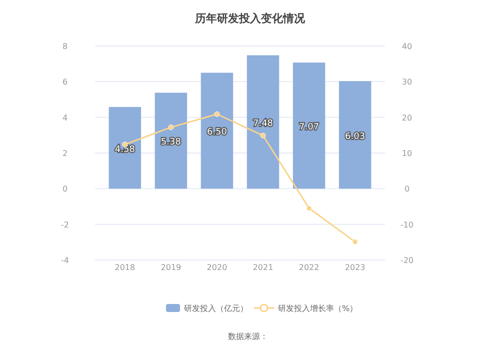  Describe the element at coordinates (407, 46) in the screenshot. I see `y2-tick-label: 40` at that location.